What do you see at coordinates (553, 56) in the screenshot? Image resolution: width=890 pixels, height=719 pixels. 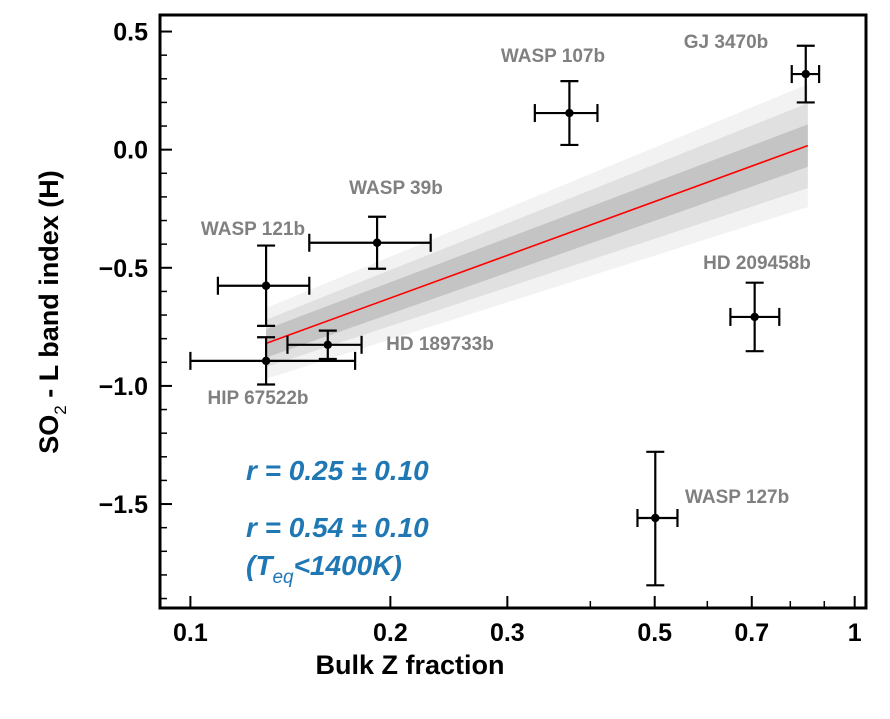 I see `point-label: WASP 107b` at bounding box center [553, 56].